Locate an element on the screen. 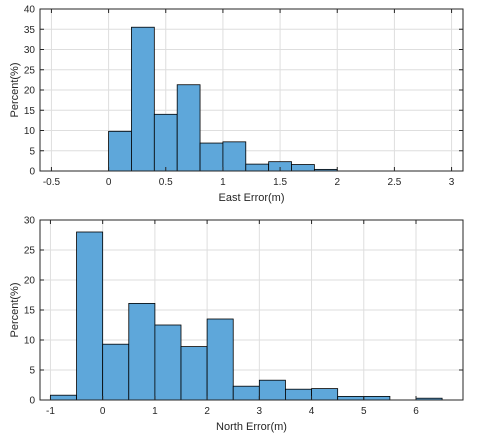  x-tick-label: -1 is located at coordinates (50, 411).